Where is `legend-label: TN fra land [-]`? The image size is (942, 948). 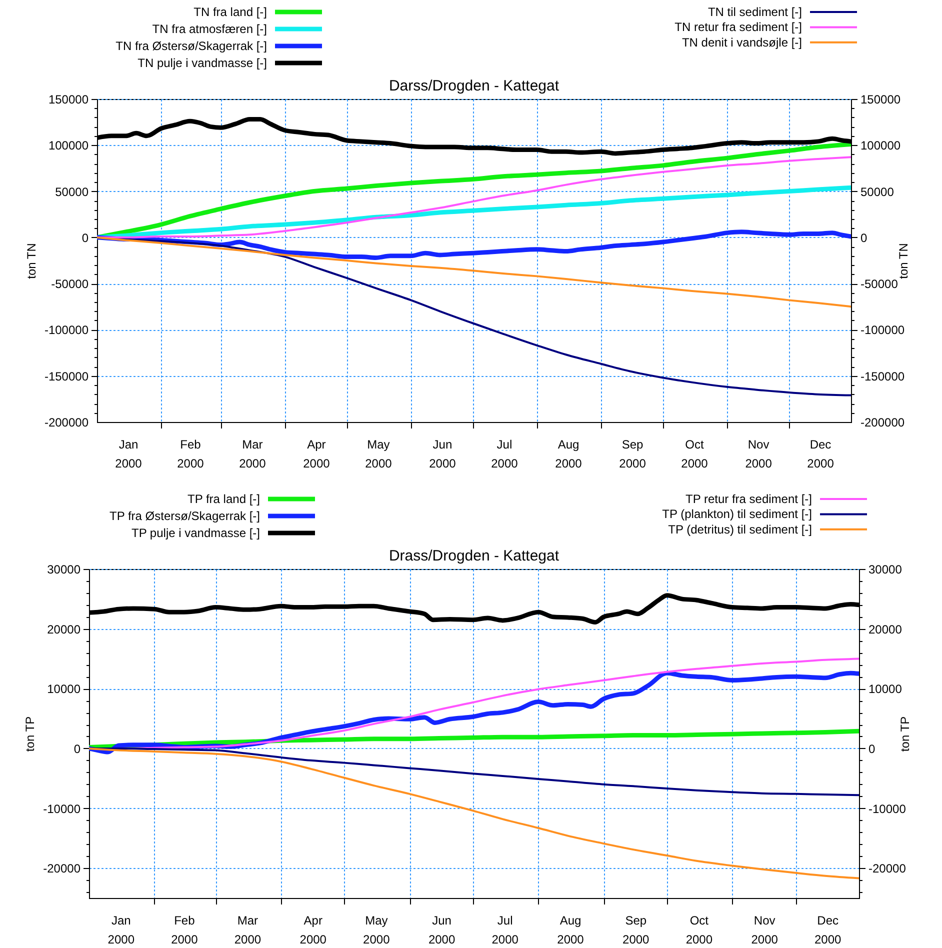 legend-label: TN fra land [-] is located at coordinates (230, 12).